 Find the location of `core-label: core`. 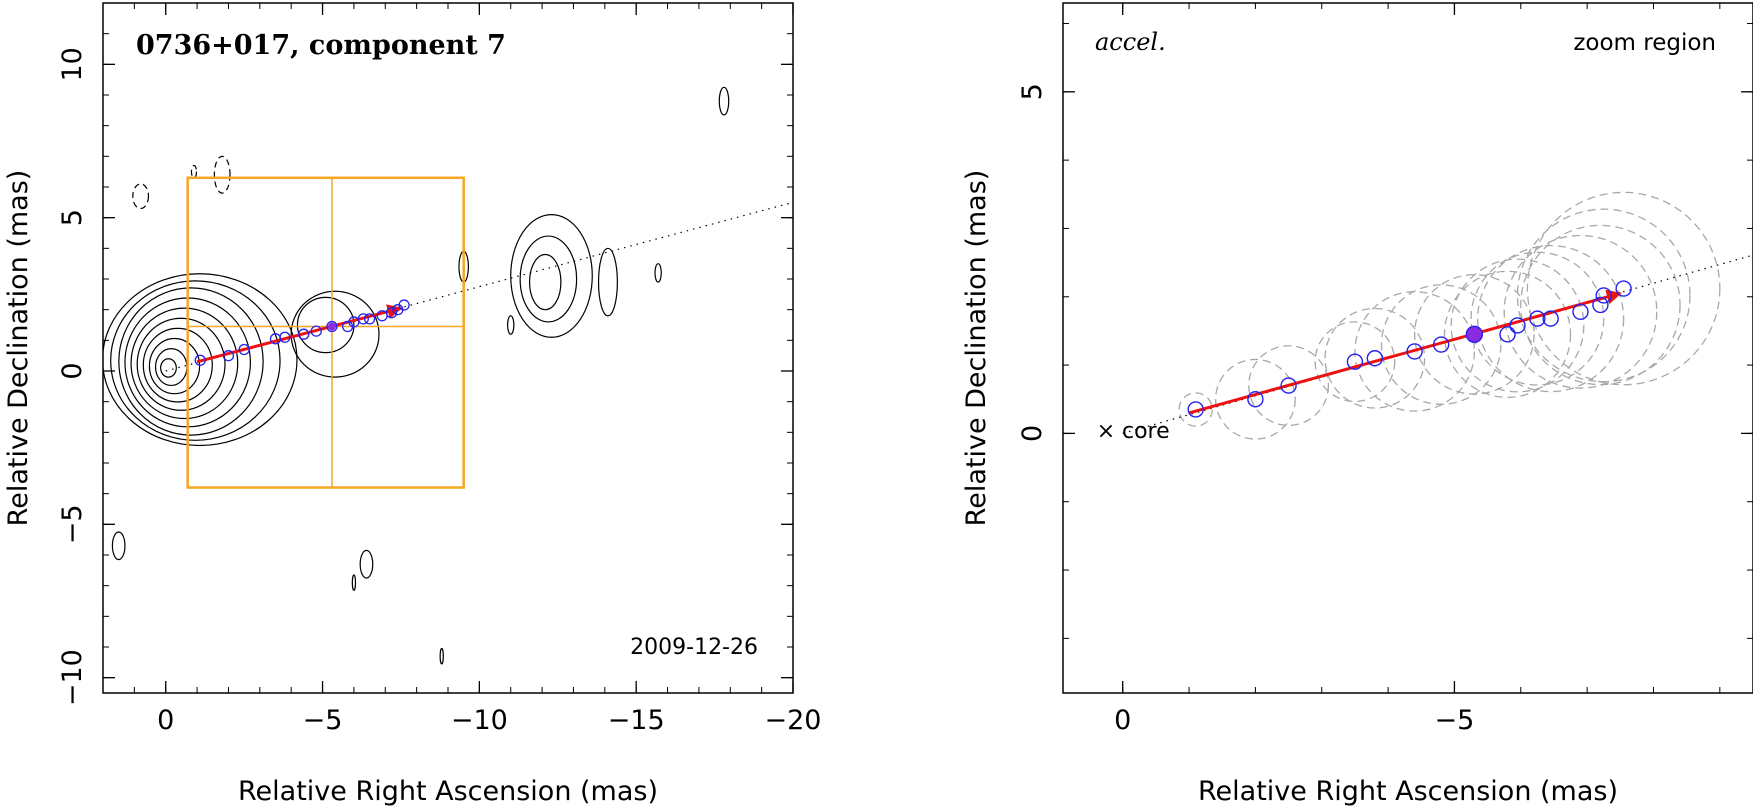

core-label: core is located at coordinates (1146, 431).